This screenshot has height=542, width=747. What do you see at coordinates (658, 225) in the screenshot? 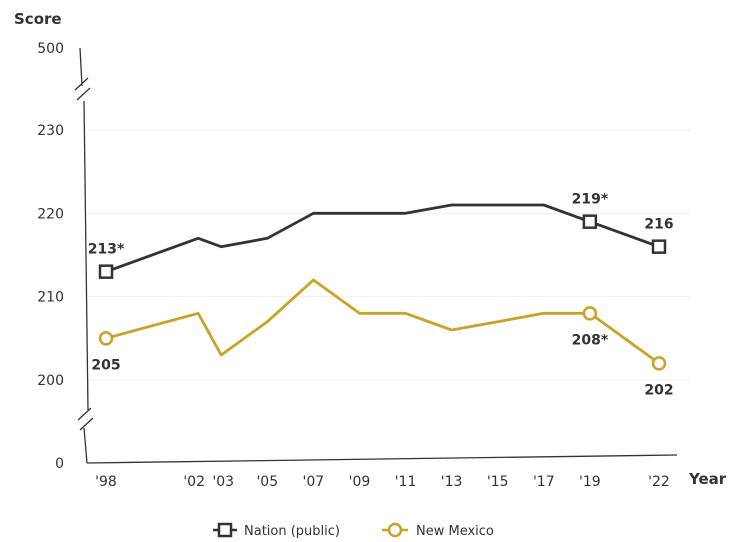
I see `data-label: 216` at bounding box center [658, 225].